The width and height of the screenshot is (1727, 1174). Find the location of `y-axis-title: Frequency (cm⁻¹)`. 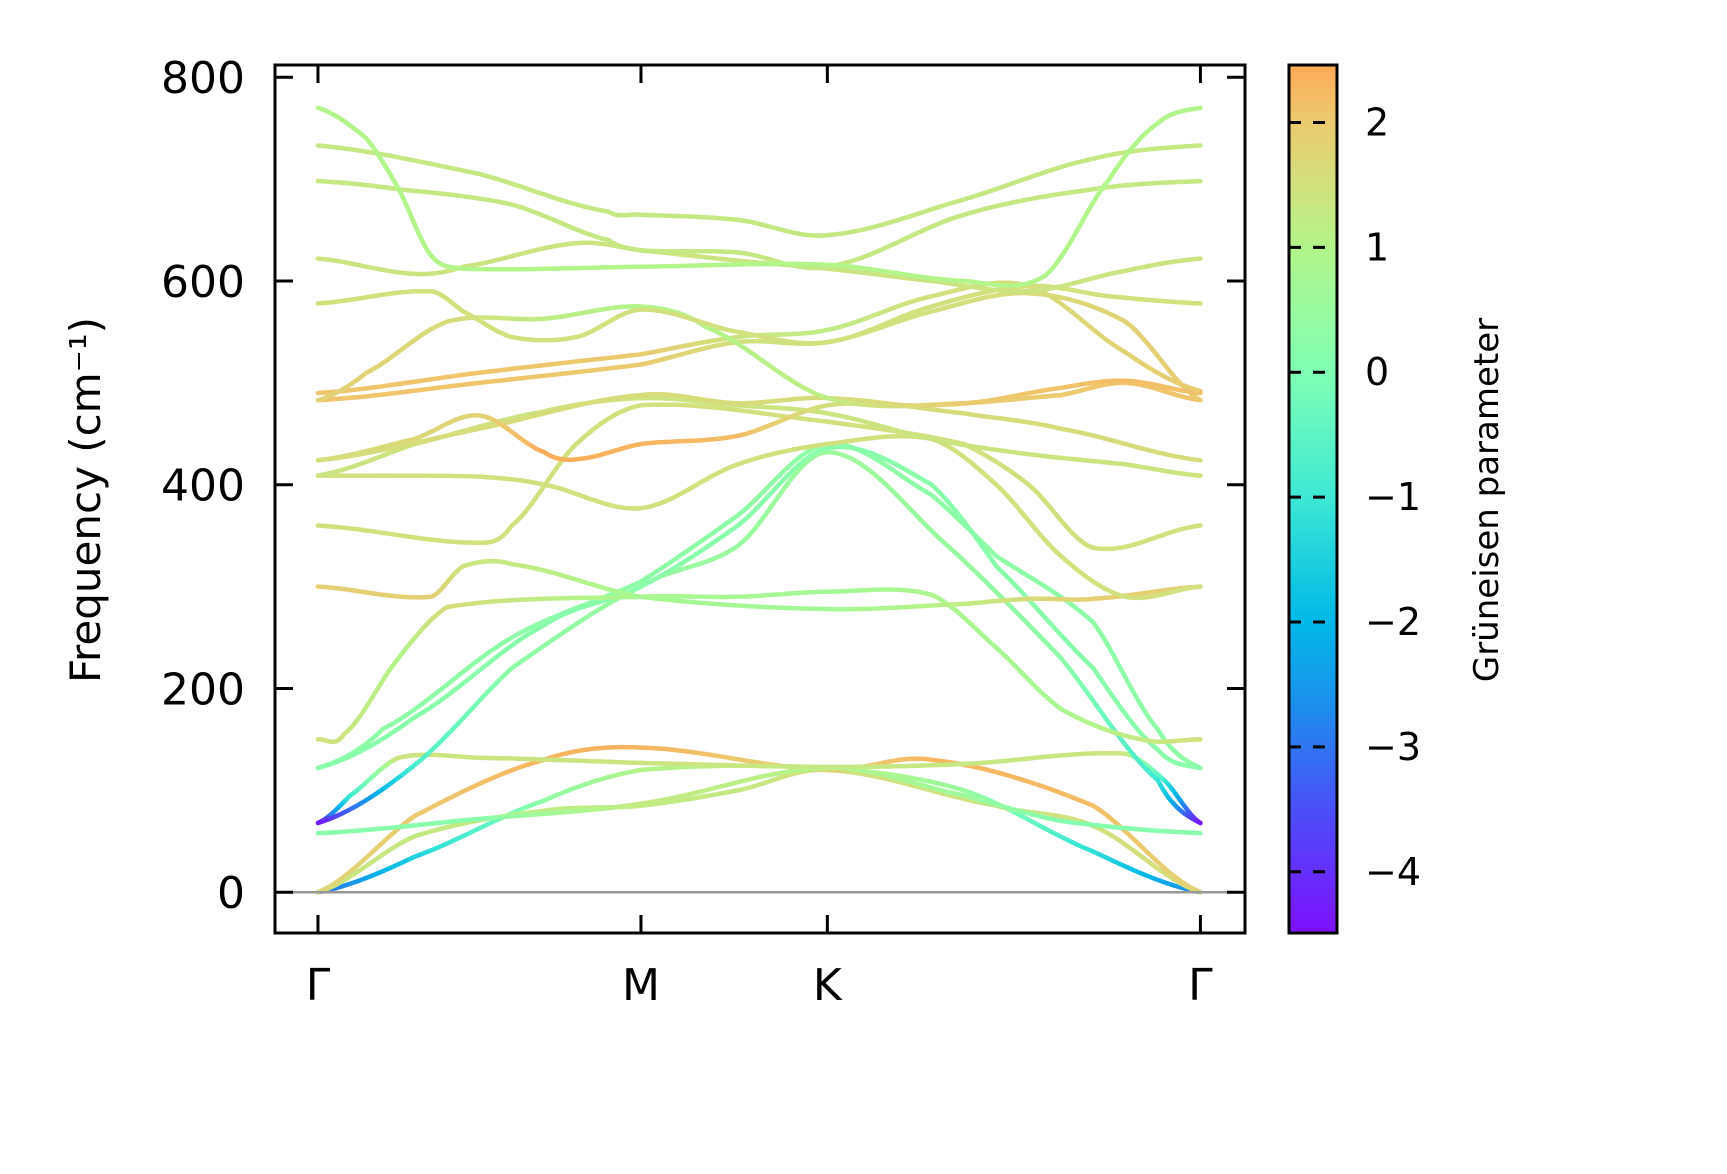

y-axis-title: Frequency (cm⁻¹) is located at coordinates (85, 500).